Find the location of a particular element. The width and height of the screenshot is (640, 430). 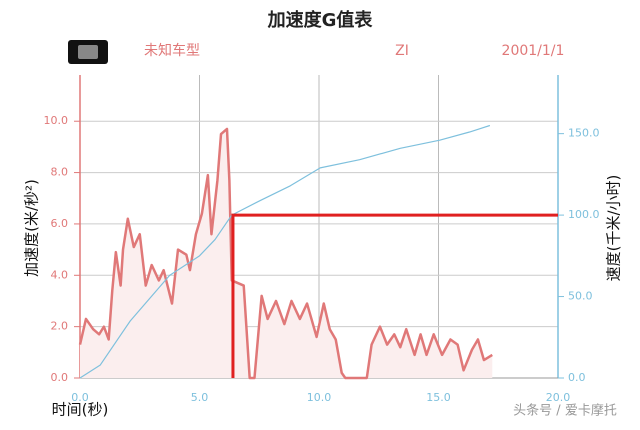

y-tick-label: 6.0 is located at coordinates (60, 223).